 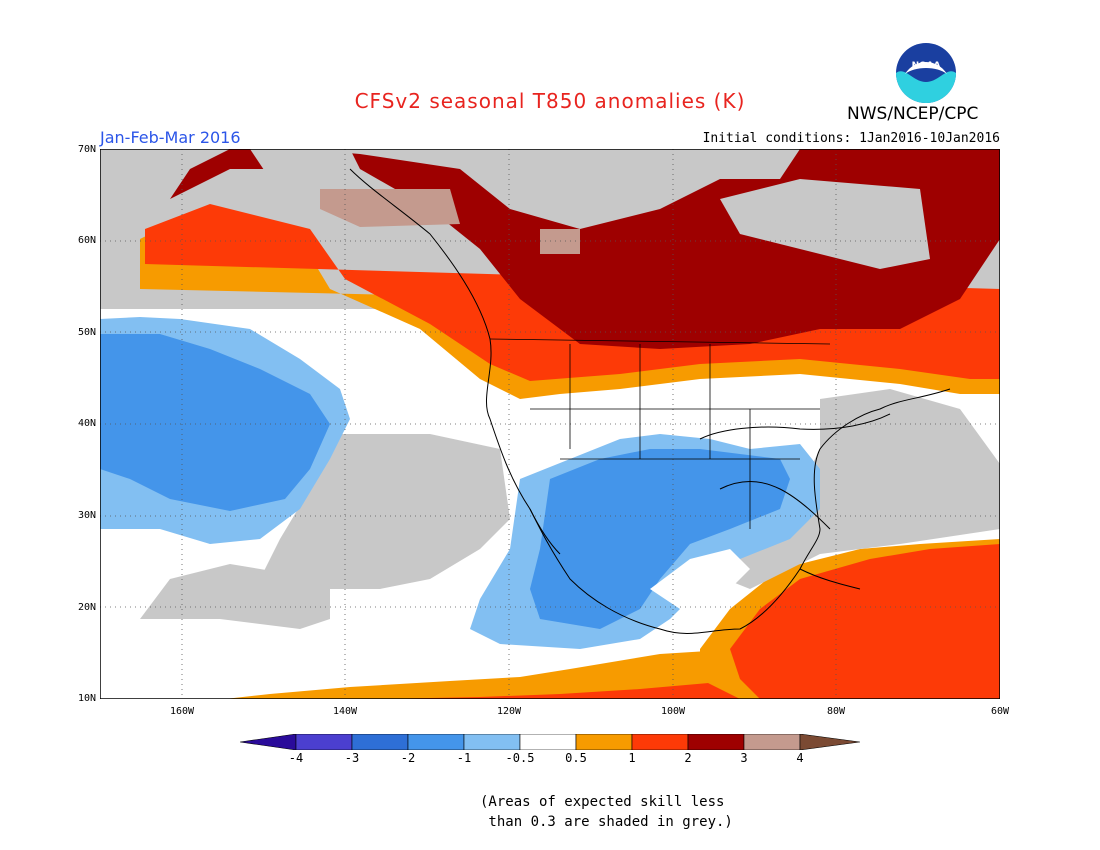 What do you see at coordinates (913, 114) in the screenshot?
I see `agency-label: NWS/NCEP/CPC` at bounding box center [913, 114].